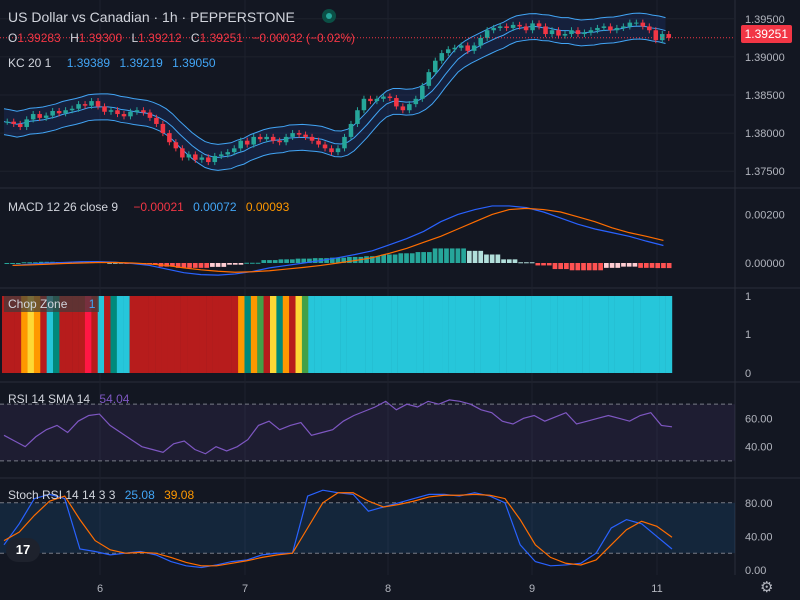 The width and height of the screenshot is (800, 600). Describe the element at coordinates (765, 96) in the screenshot. I see `price-tick-label: 1.38500` at that location.